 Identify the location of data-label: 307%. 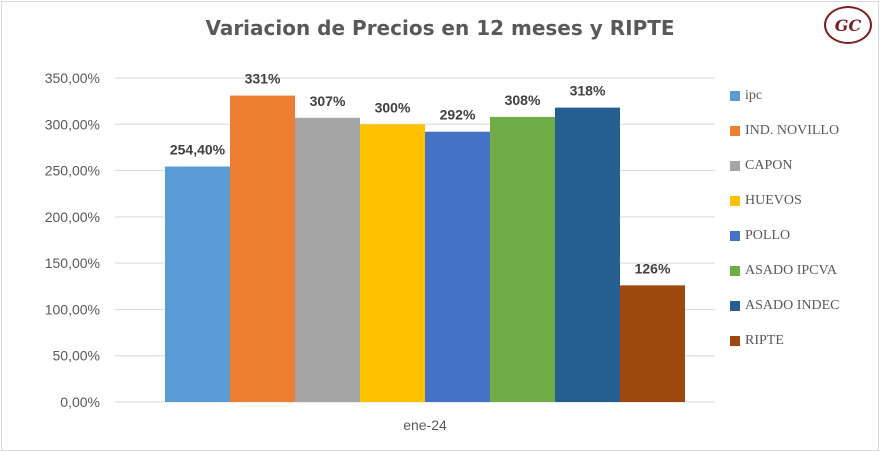
(328, 101).